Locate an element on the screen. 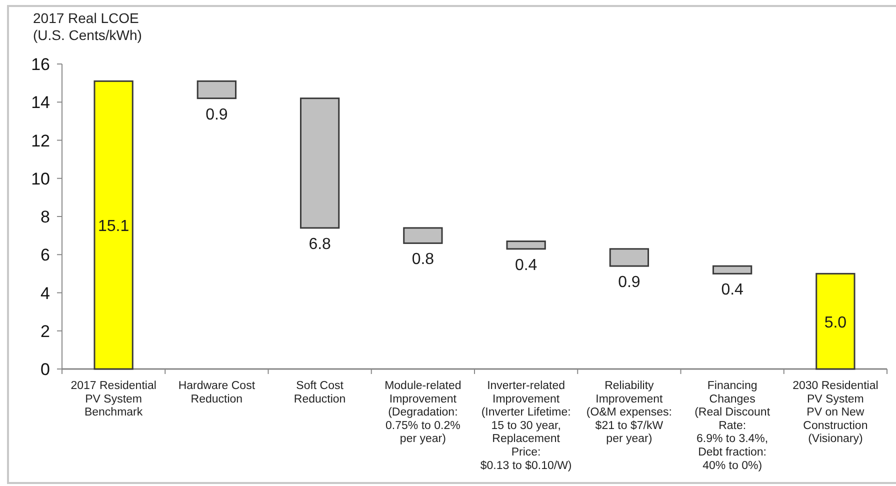 This screenshot has width=896, height=486. x-tick-label: Hardware Cost Reduction is located at coordinates (217, 393).